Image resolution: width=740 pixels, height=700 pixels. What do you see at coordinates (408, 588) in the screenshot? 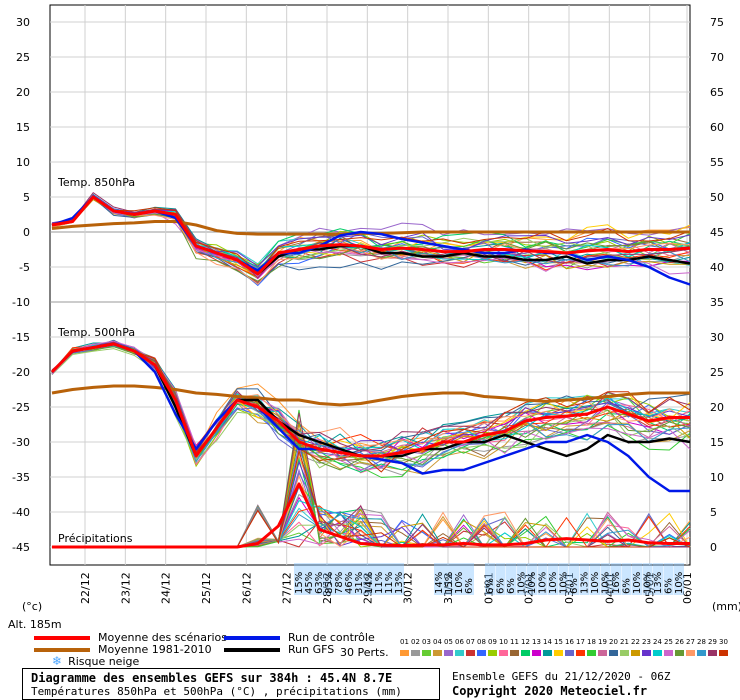
I see `x-tick-label: 30/12` at bounding box center [408, 588].